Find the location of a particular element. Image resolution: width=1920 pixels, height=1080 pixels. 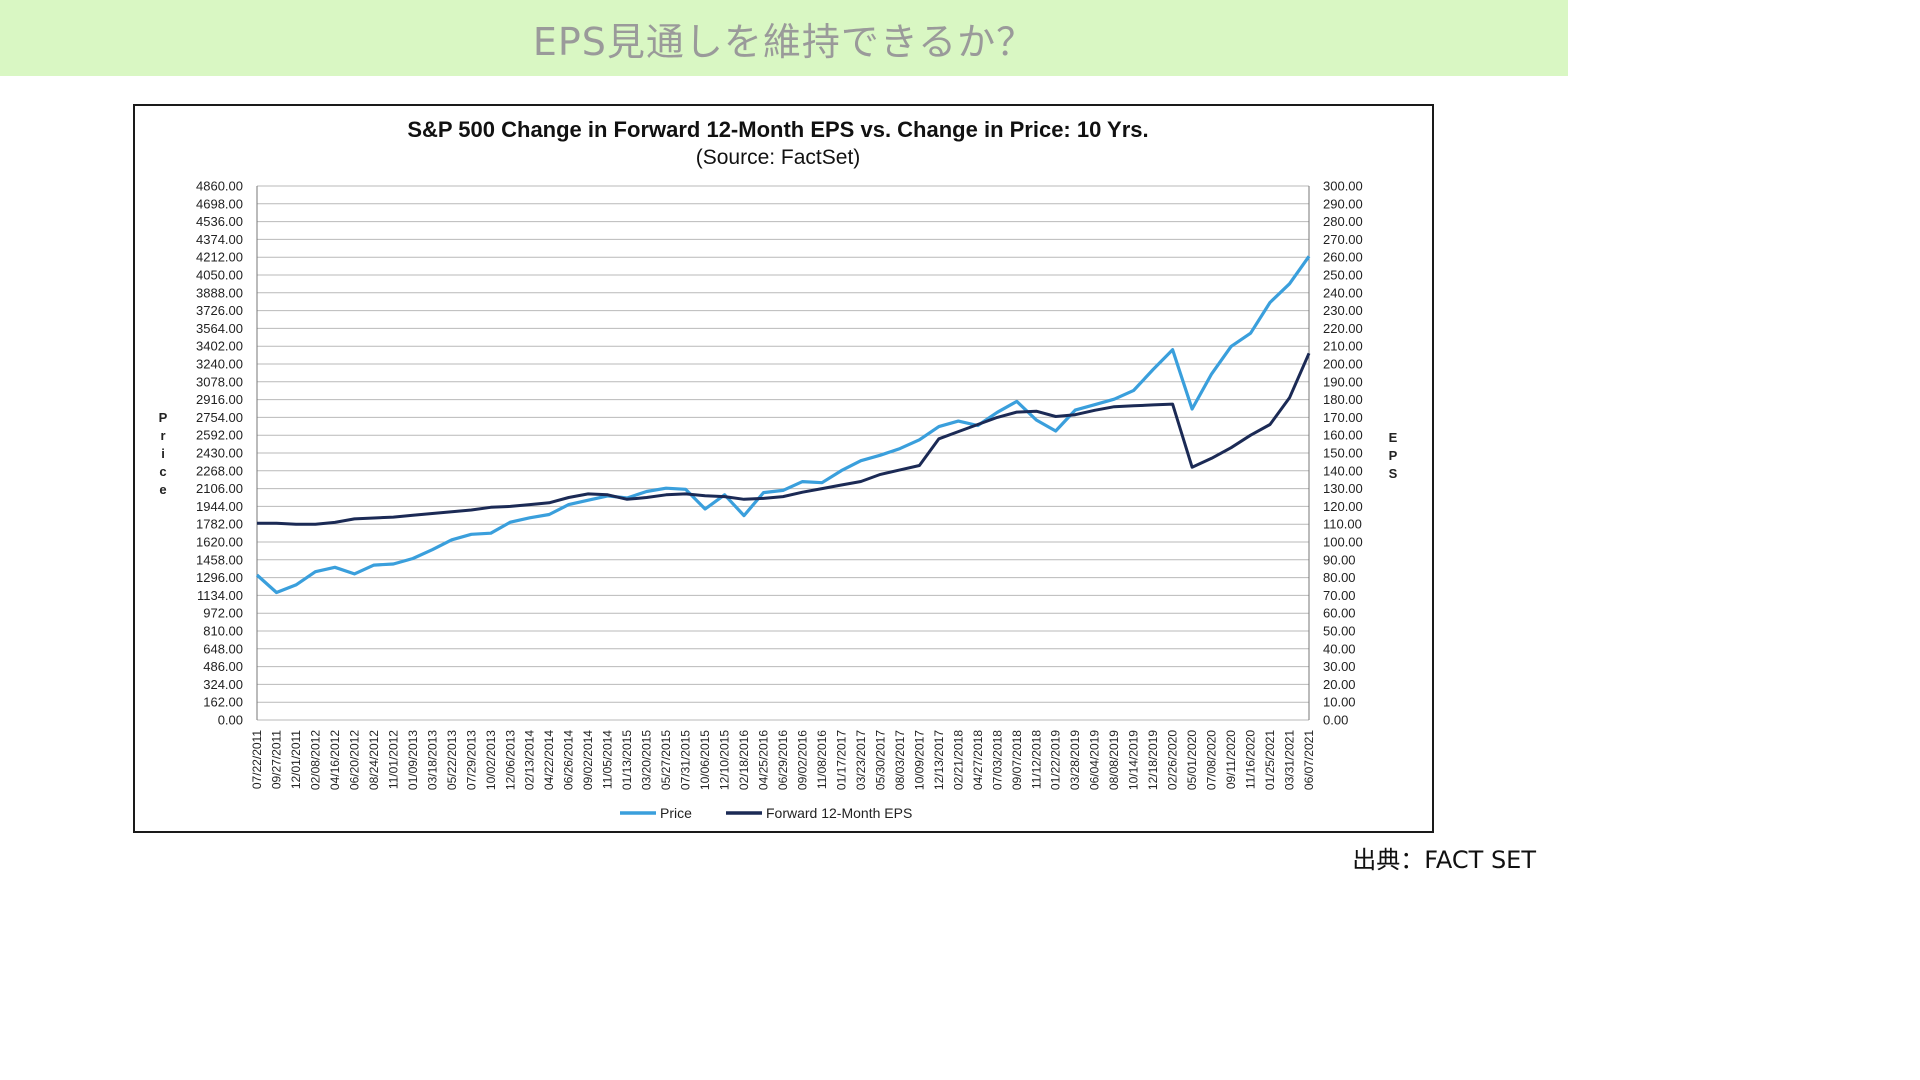

x-tick-label: 07/08/2020 is located at coordinates (1212, 760).